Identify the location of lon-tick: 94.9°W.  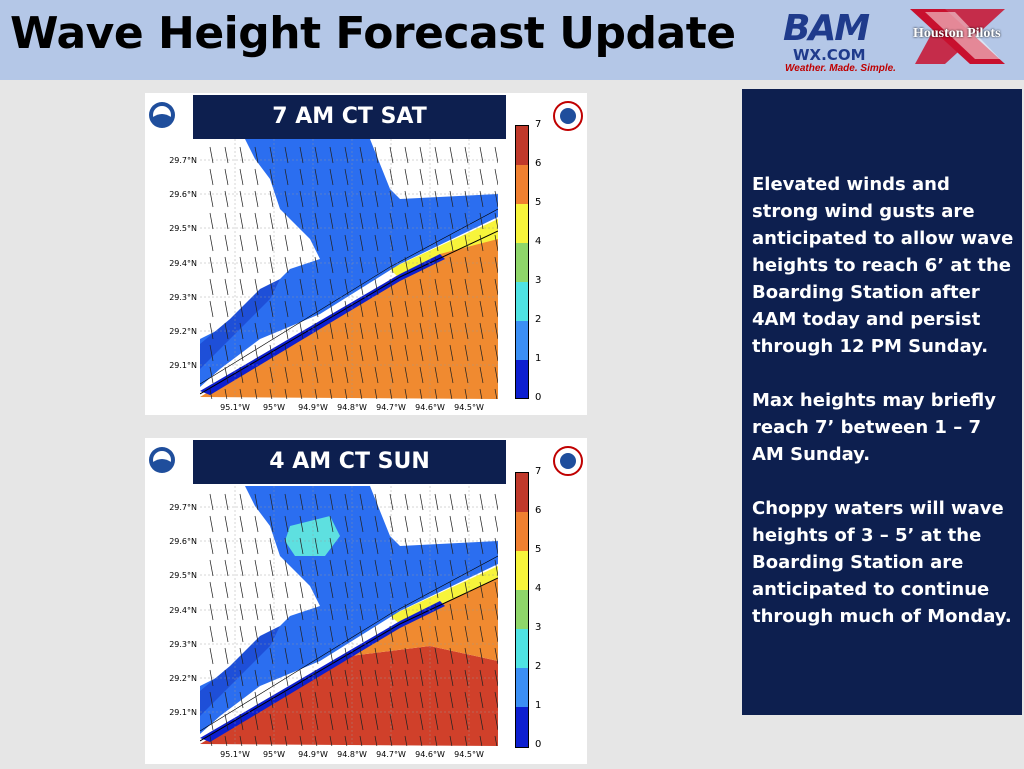
(313, 407).